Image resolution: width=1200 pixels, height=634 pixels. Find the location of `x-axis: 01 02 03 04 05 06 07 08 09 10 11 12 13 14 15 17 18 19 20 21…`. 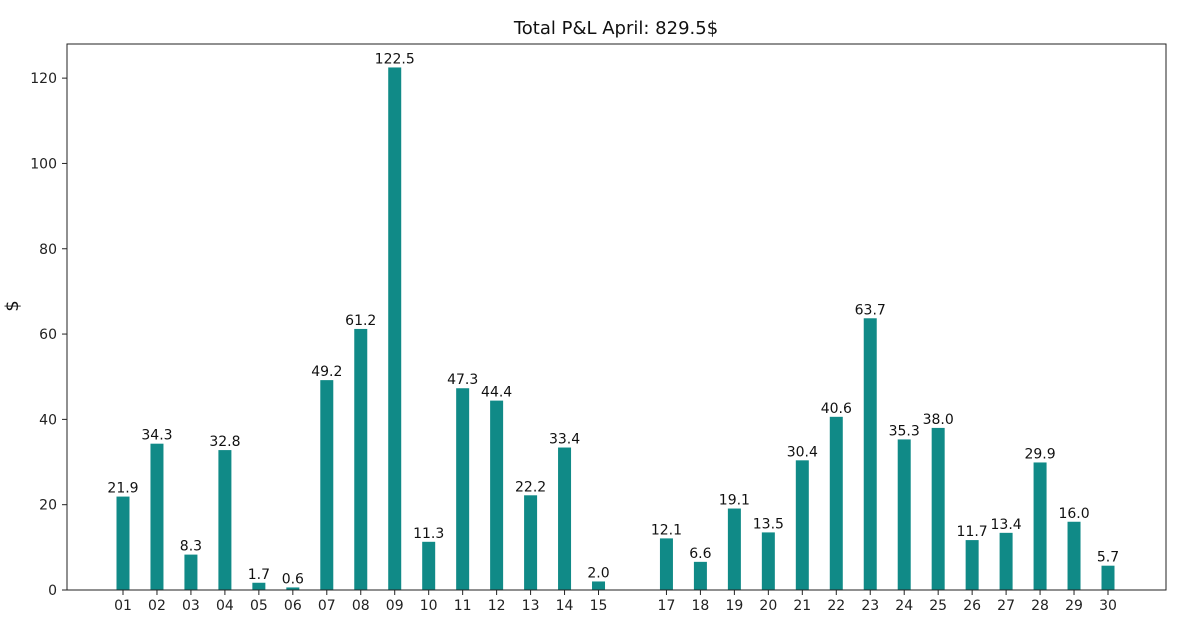

x-axis: 01 02 03 04 05 06 07 08 09 10 11 12 13 14 15 17 18 19 20 21… is located at coordinates (615, 602).